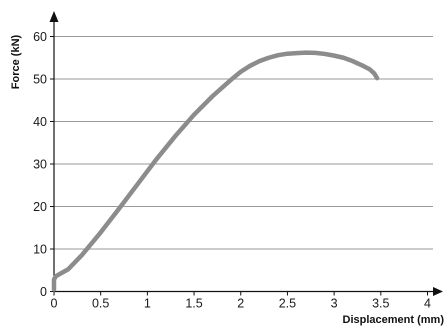  Describe the element at coordinates (438, 291) in the screenshot. I see `x-axis-arrow-icon` at that location.